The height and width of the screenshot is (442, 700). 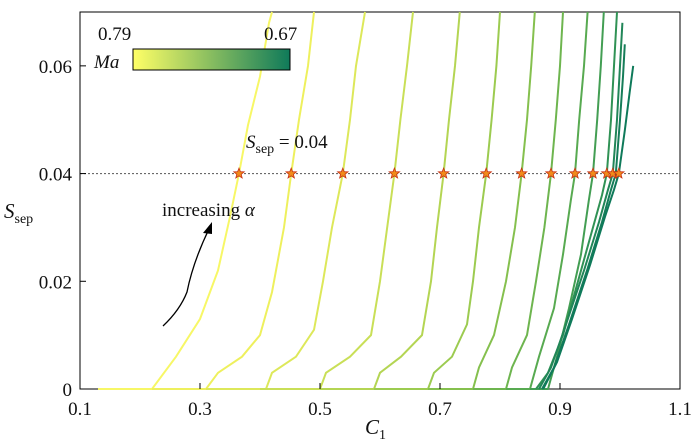 What do you see at coordinates (440, 409) in the screenshot?
I see `x-tick-label: 0.7` at bounding box center [440, 409].